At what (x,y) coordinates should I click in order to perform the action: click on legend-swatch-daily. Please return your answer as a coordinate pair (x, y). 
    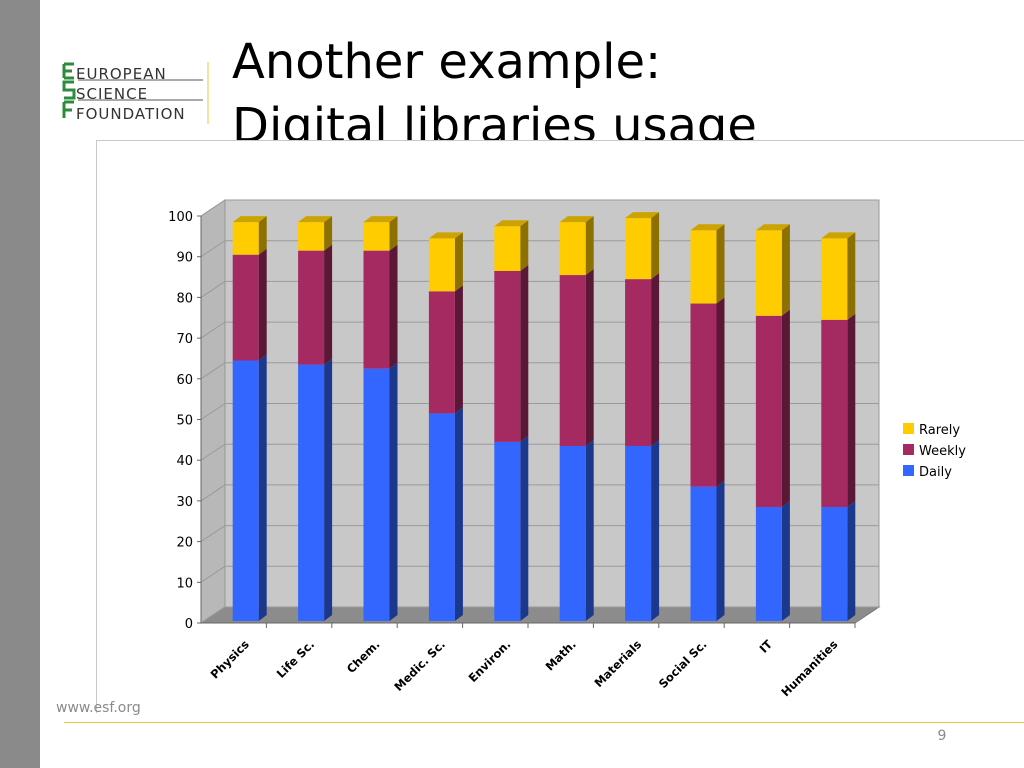
    Looking at the image, I should click on (908, 470).